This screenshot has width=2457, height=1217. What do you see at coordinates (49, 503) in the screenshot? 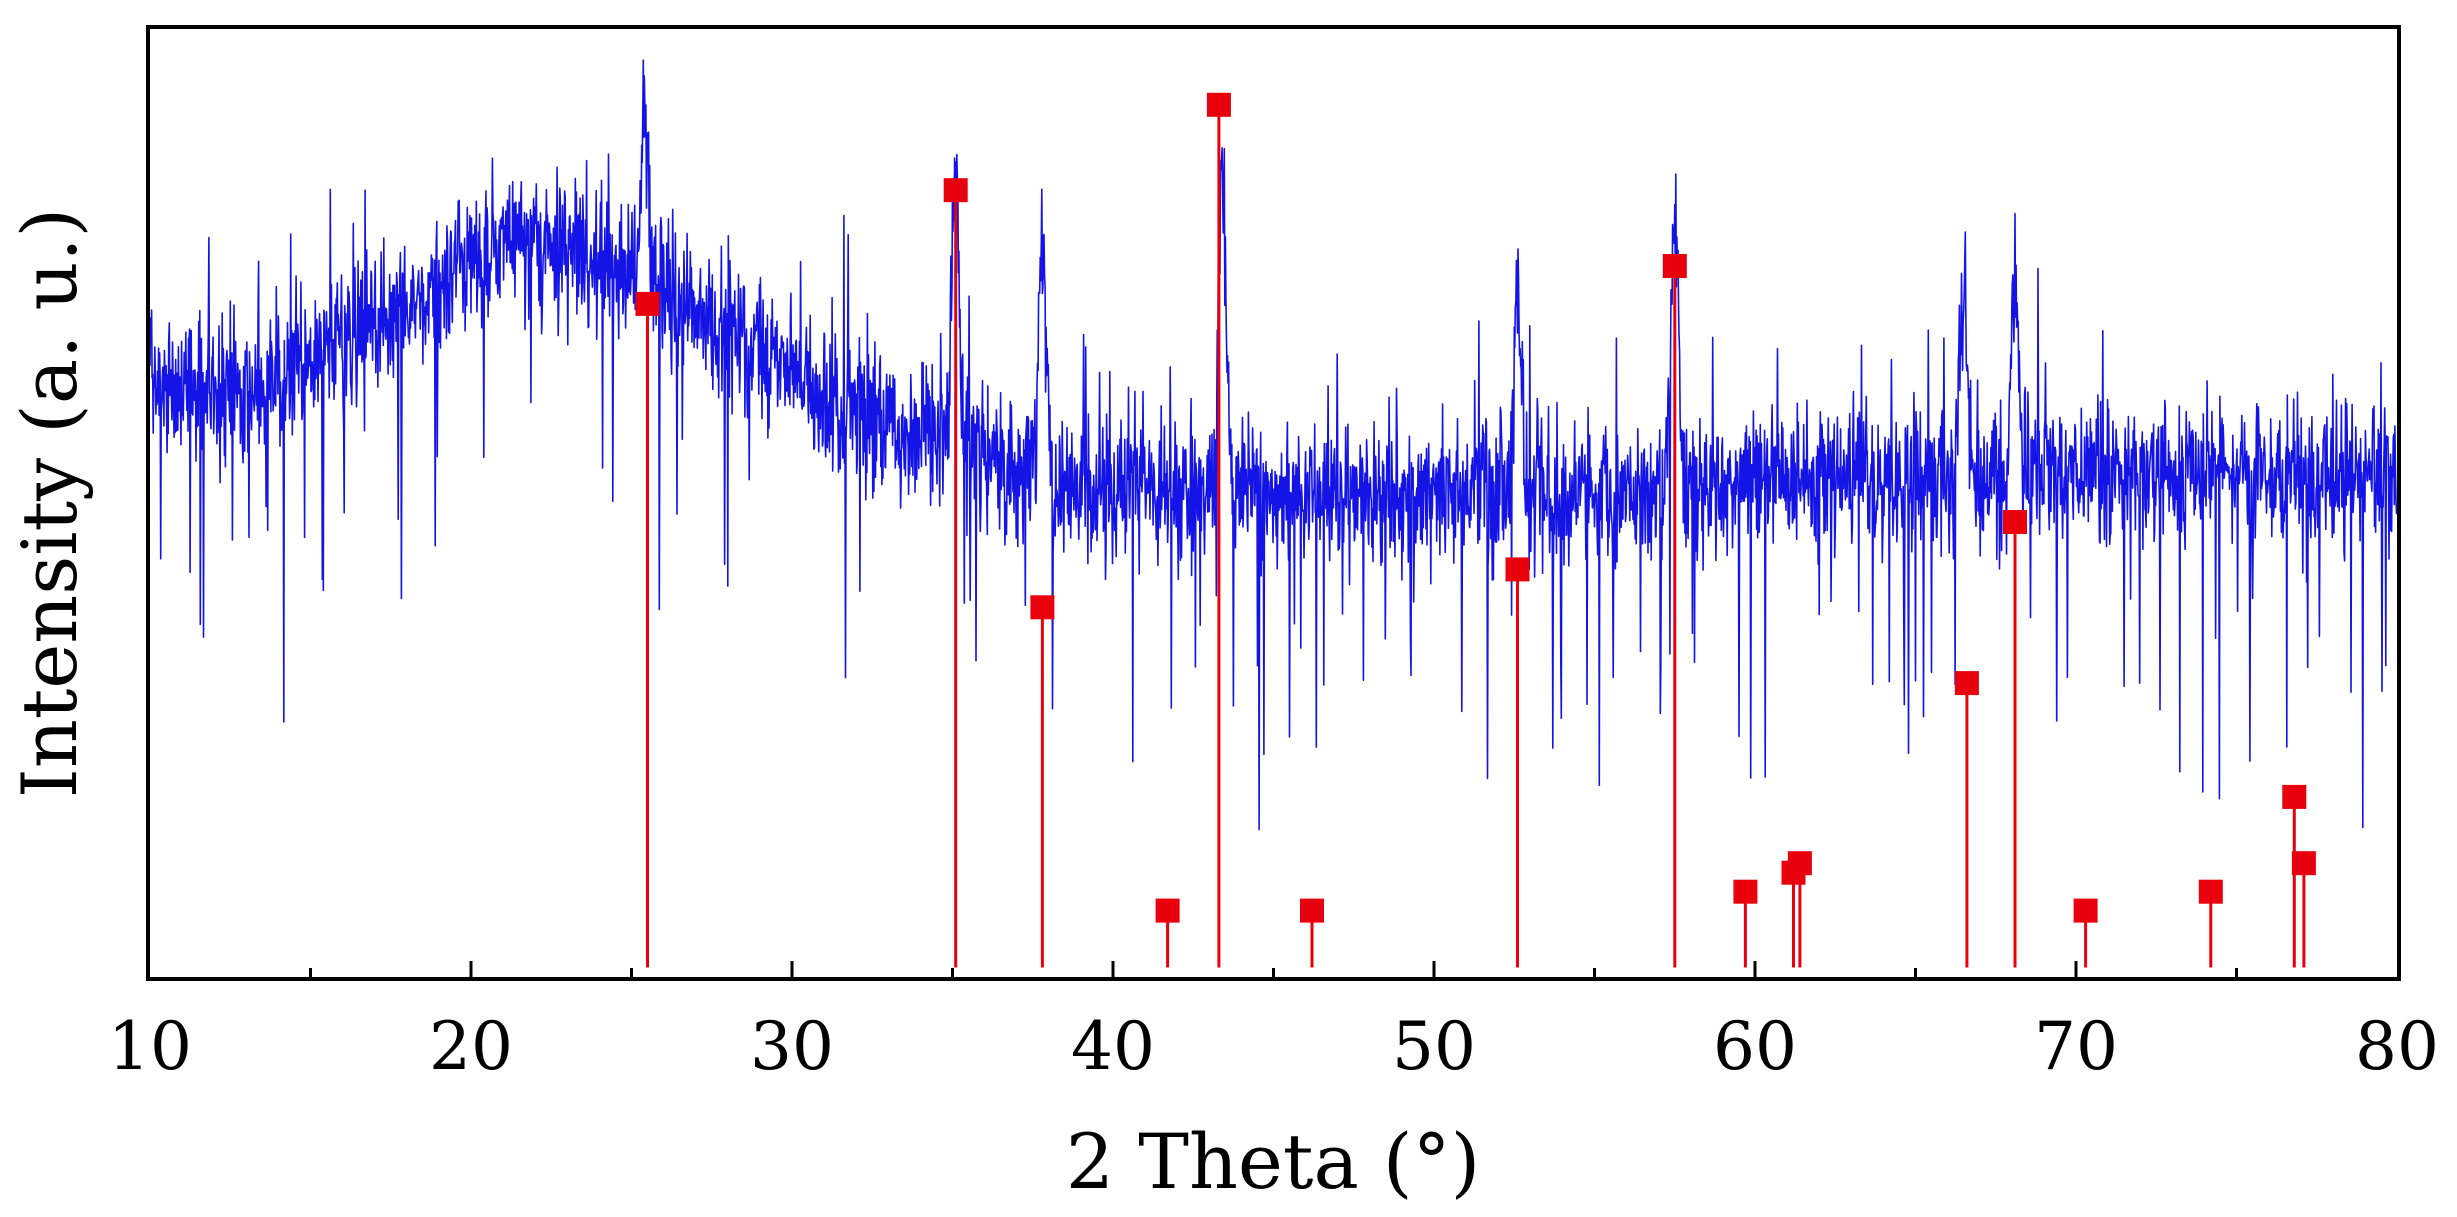
I see `y-axis-title: Intensity (a. u.)` at bounding box center [49, 503].